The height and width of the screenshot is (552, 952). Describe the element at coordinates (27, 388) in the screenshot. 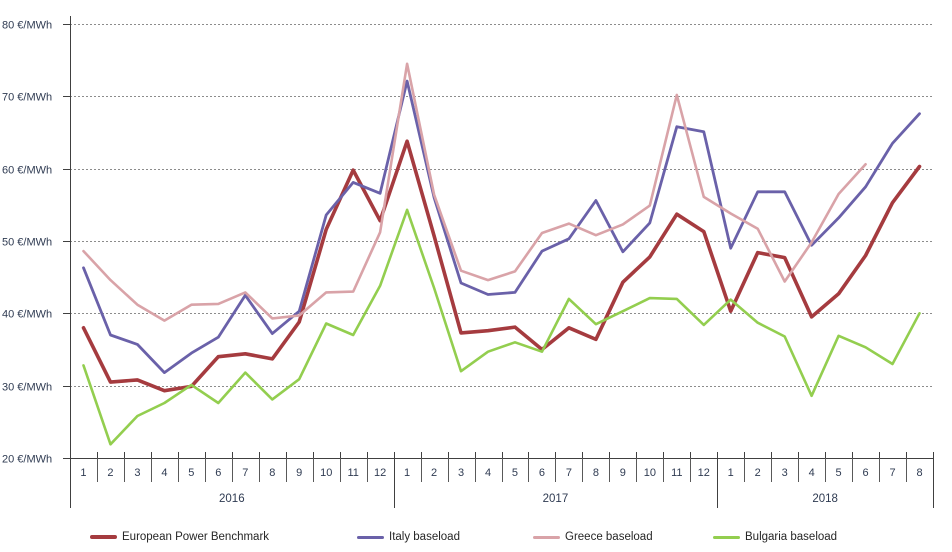

I see `y-axis-label: 30 €/MWh` at that location.